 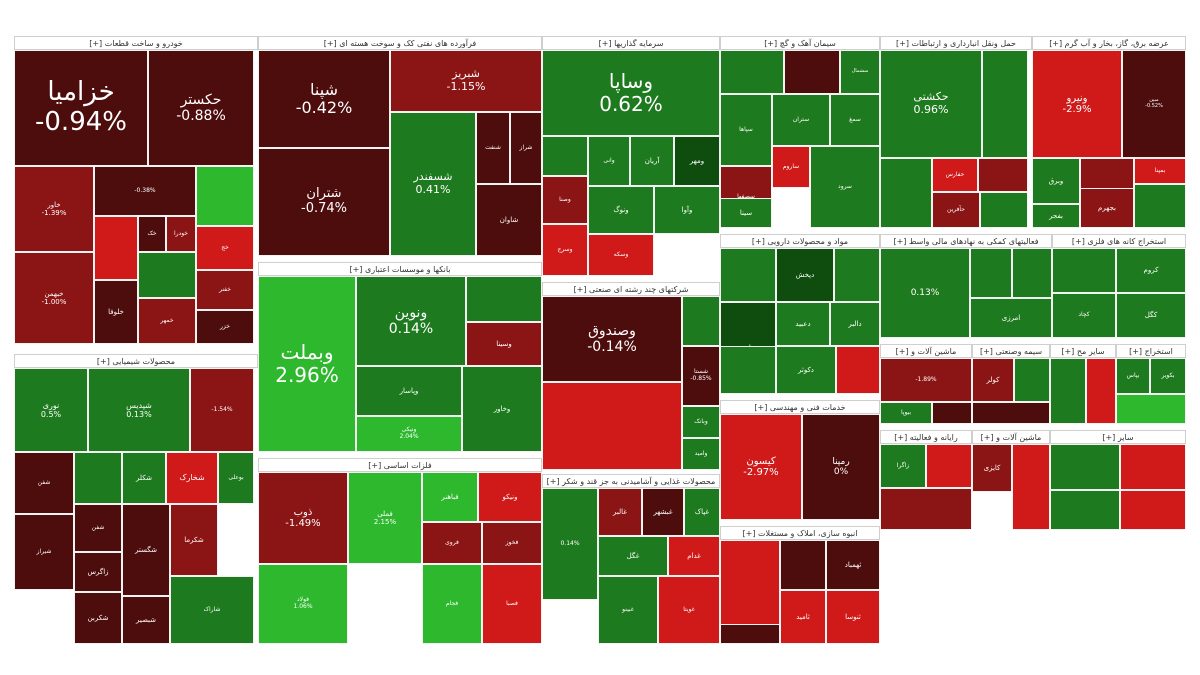 What do you see at coordinates (324, 99) in the screenshot?
I see `stock-tile: شپنا -0.42%` at bounding box center [324, 99].